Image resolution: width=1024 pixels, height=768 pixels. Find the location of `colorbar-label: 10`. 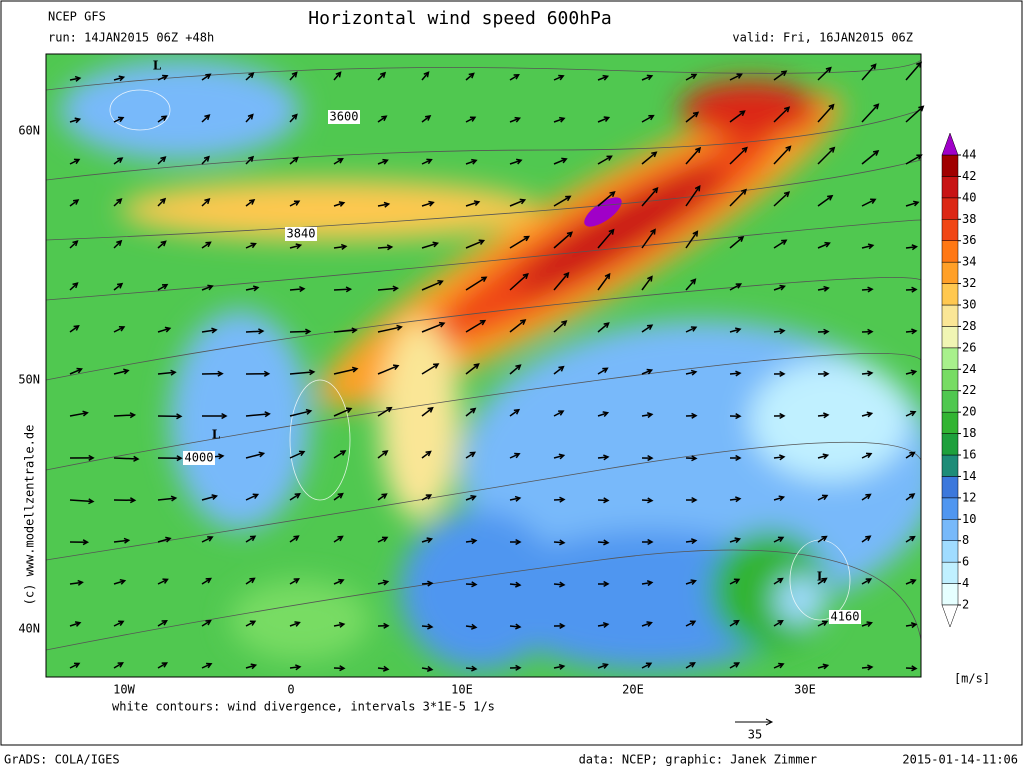

colorbar-label: 10 is located at coordinates (969, 519).